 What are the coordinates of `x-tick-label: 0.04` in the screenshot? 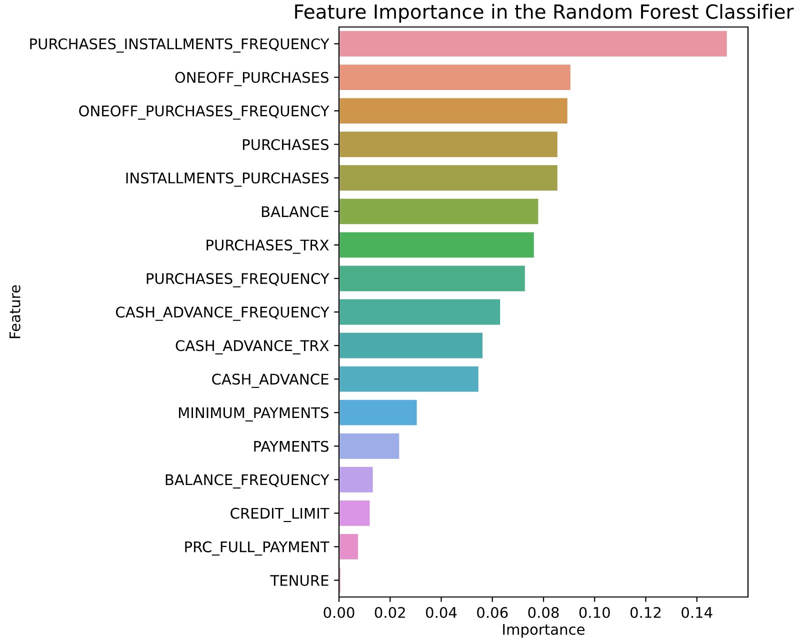 It's located at (441, 612).